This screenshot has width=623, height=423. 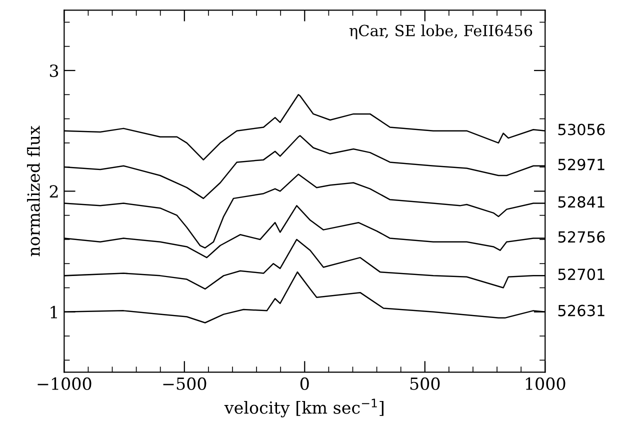 I want to click on x-tick-label: 0, so click(x=304, y=383).